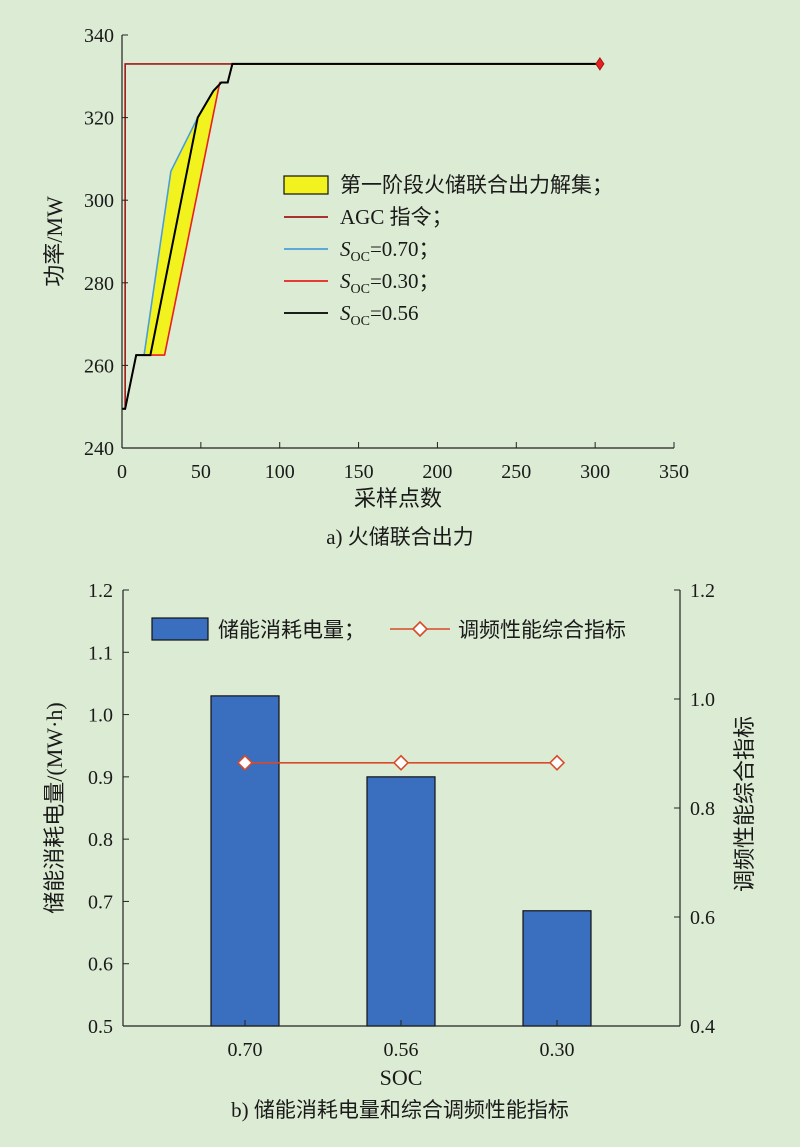 The height and width of the screenshot is (1147, 800). What do you see at coordinates (100, 840) in the screenshot?
I see `y-tick-label: 0.8` at bounding box center [100, 840].